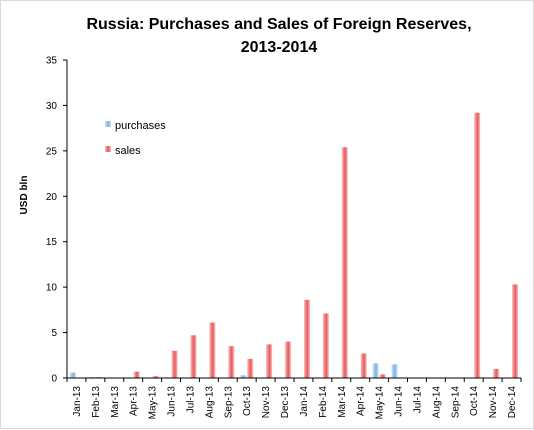  I want to click on y-tick-label: 30, so click(52, 106).